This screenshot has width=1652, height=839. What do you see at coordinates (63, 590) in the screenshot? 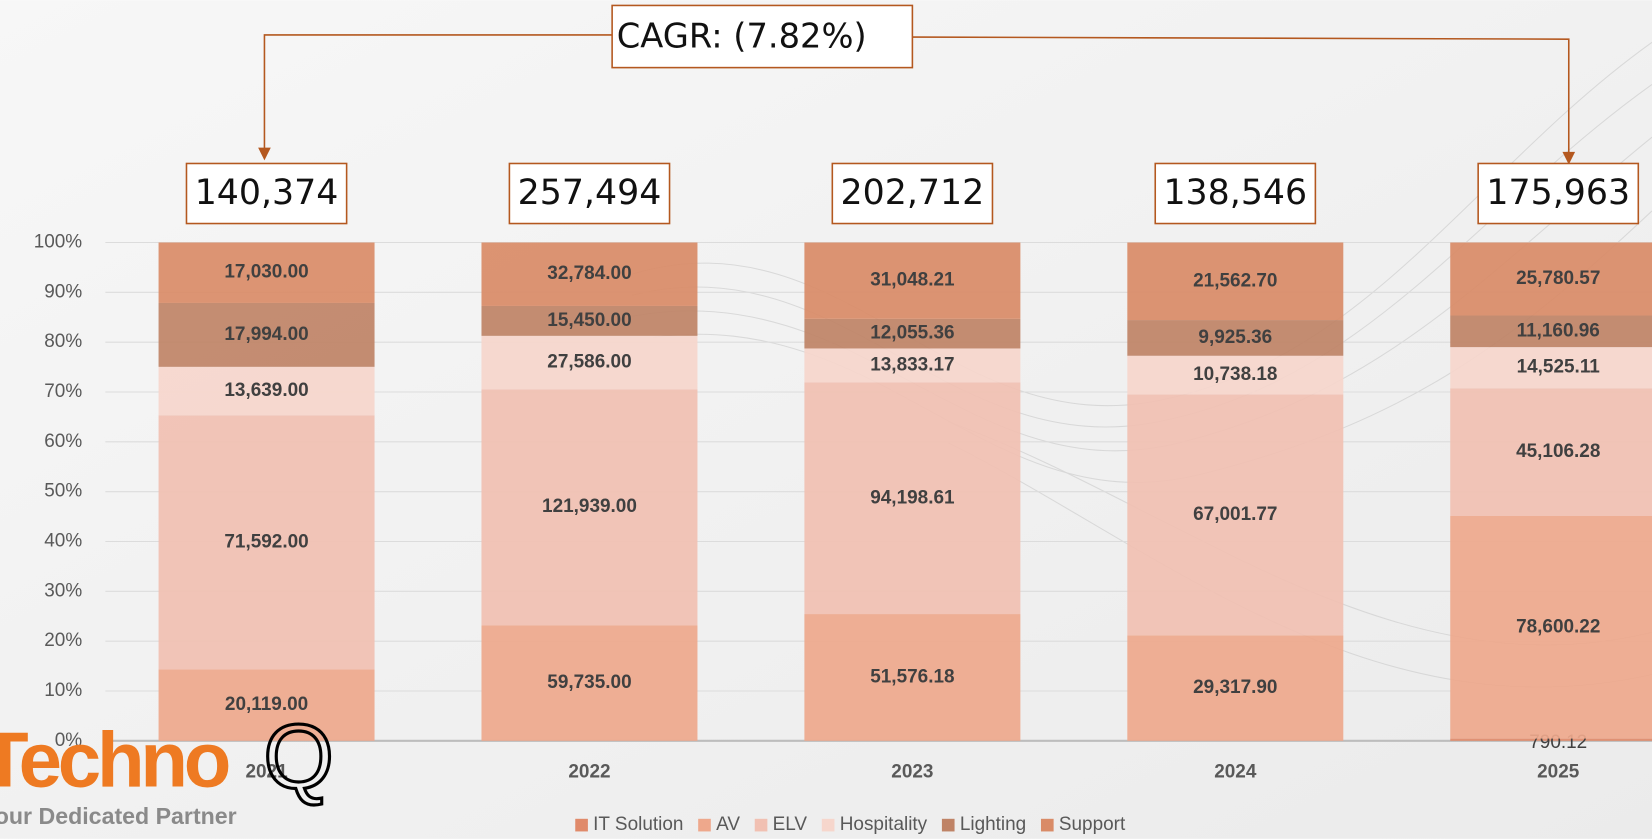
I see `y-tick-label: 30%` at bounding box center [63, 590].